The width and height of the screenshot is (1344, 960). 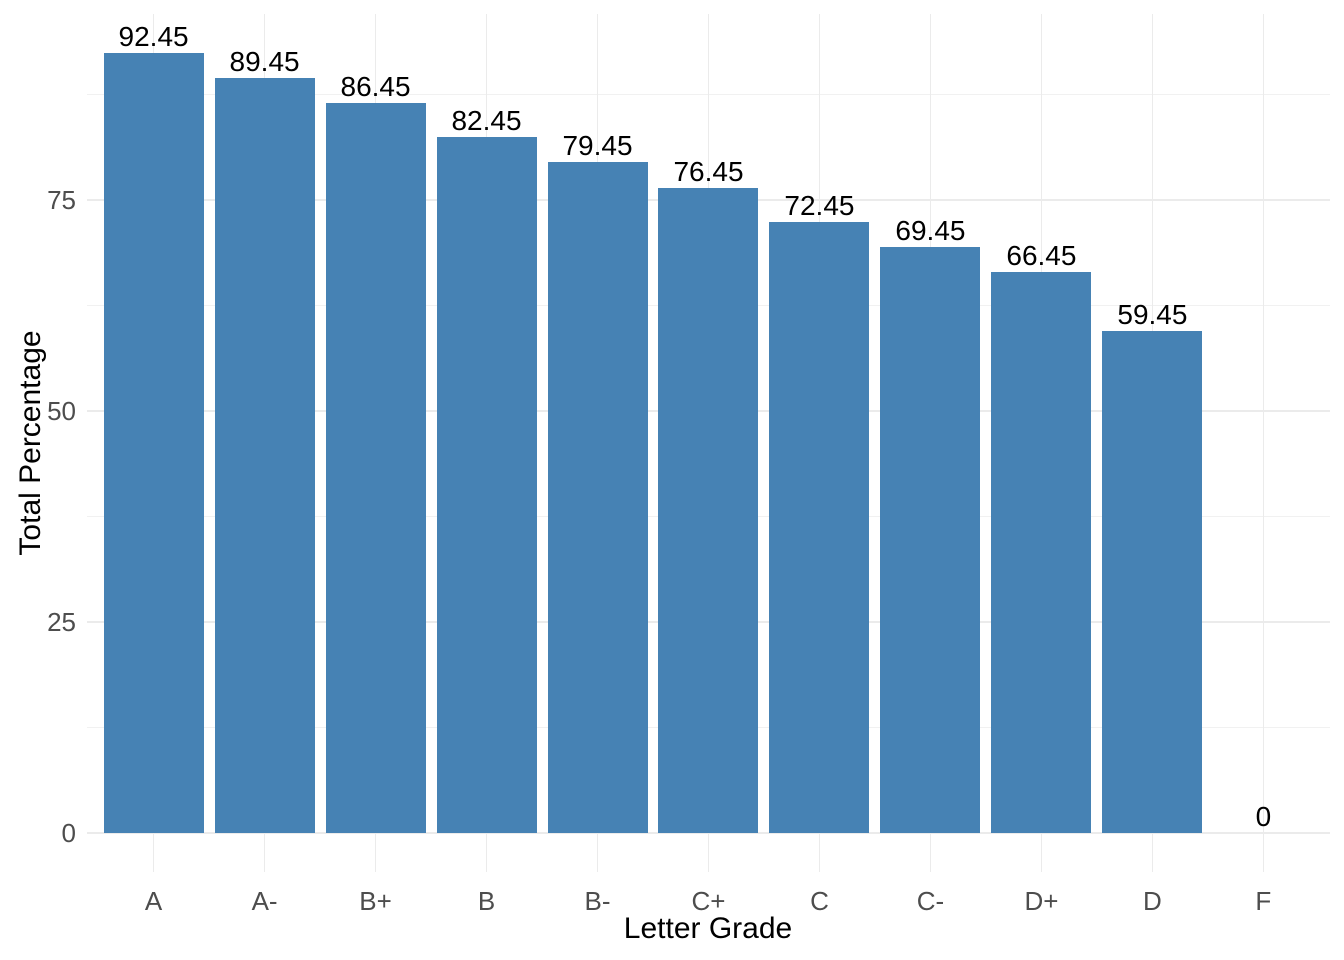 What do you see at coordinates (819, 901) in the screenshot?
I see `x-tick-label-C: C` at bounding box center [819, 901].